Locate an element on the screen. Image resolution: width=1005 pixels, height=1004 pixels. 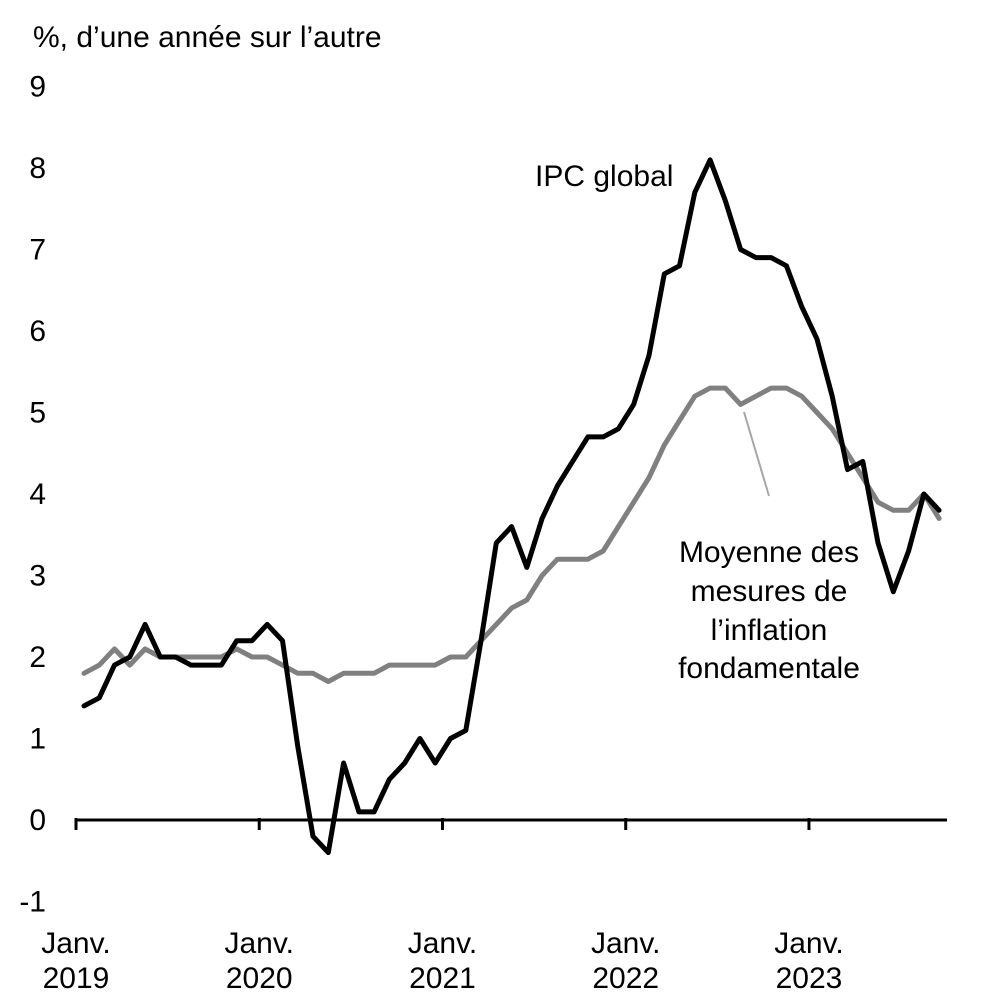
y-tick-label: 2 is located at coordinates (37, 657).